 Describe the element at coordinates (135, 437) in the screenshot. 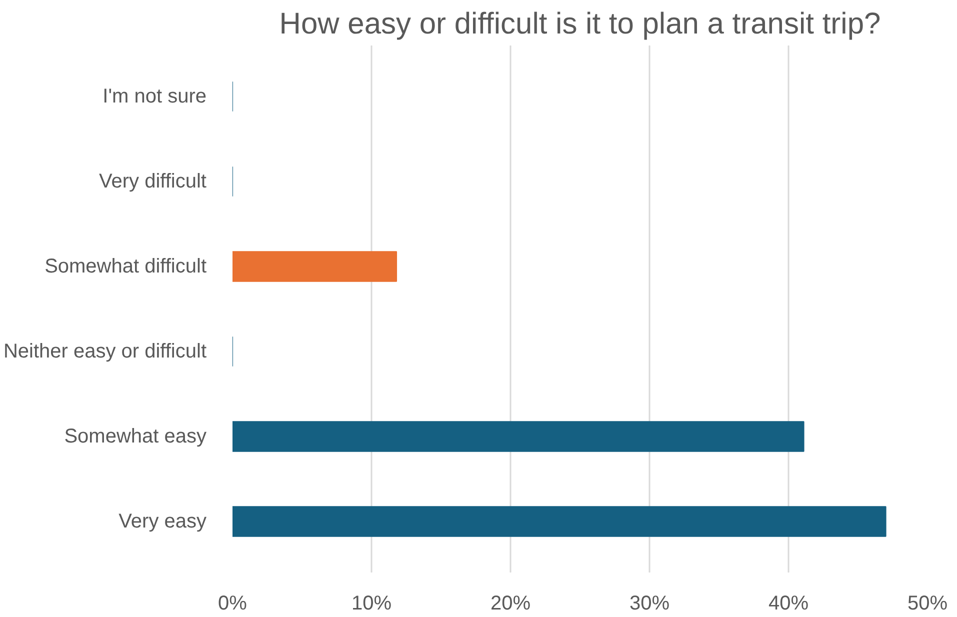

I see `y-tick-label: Somewhat easy` at that location.